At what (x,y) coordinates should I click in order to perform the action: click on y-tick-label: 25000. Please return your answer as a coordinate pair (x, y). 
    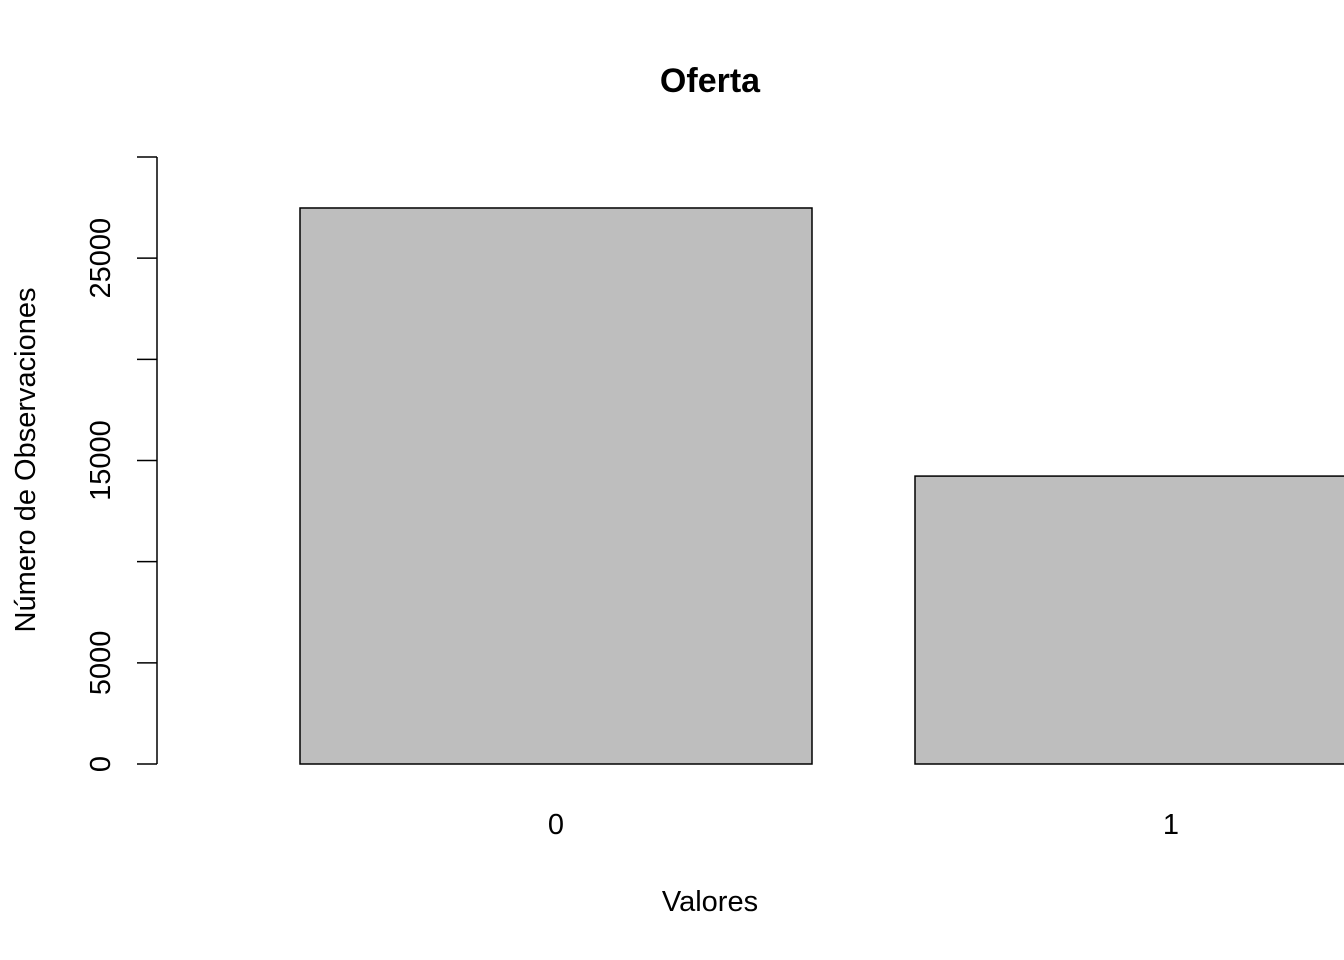
    Looking at the image, I should click on (101, 258).